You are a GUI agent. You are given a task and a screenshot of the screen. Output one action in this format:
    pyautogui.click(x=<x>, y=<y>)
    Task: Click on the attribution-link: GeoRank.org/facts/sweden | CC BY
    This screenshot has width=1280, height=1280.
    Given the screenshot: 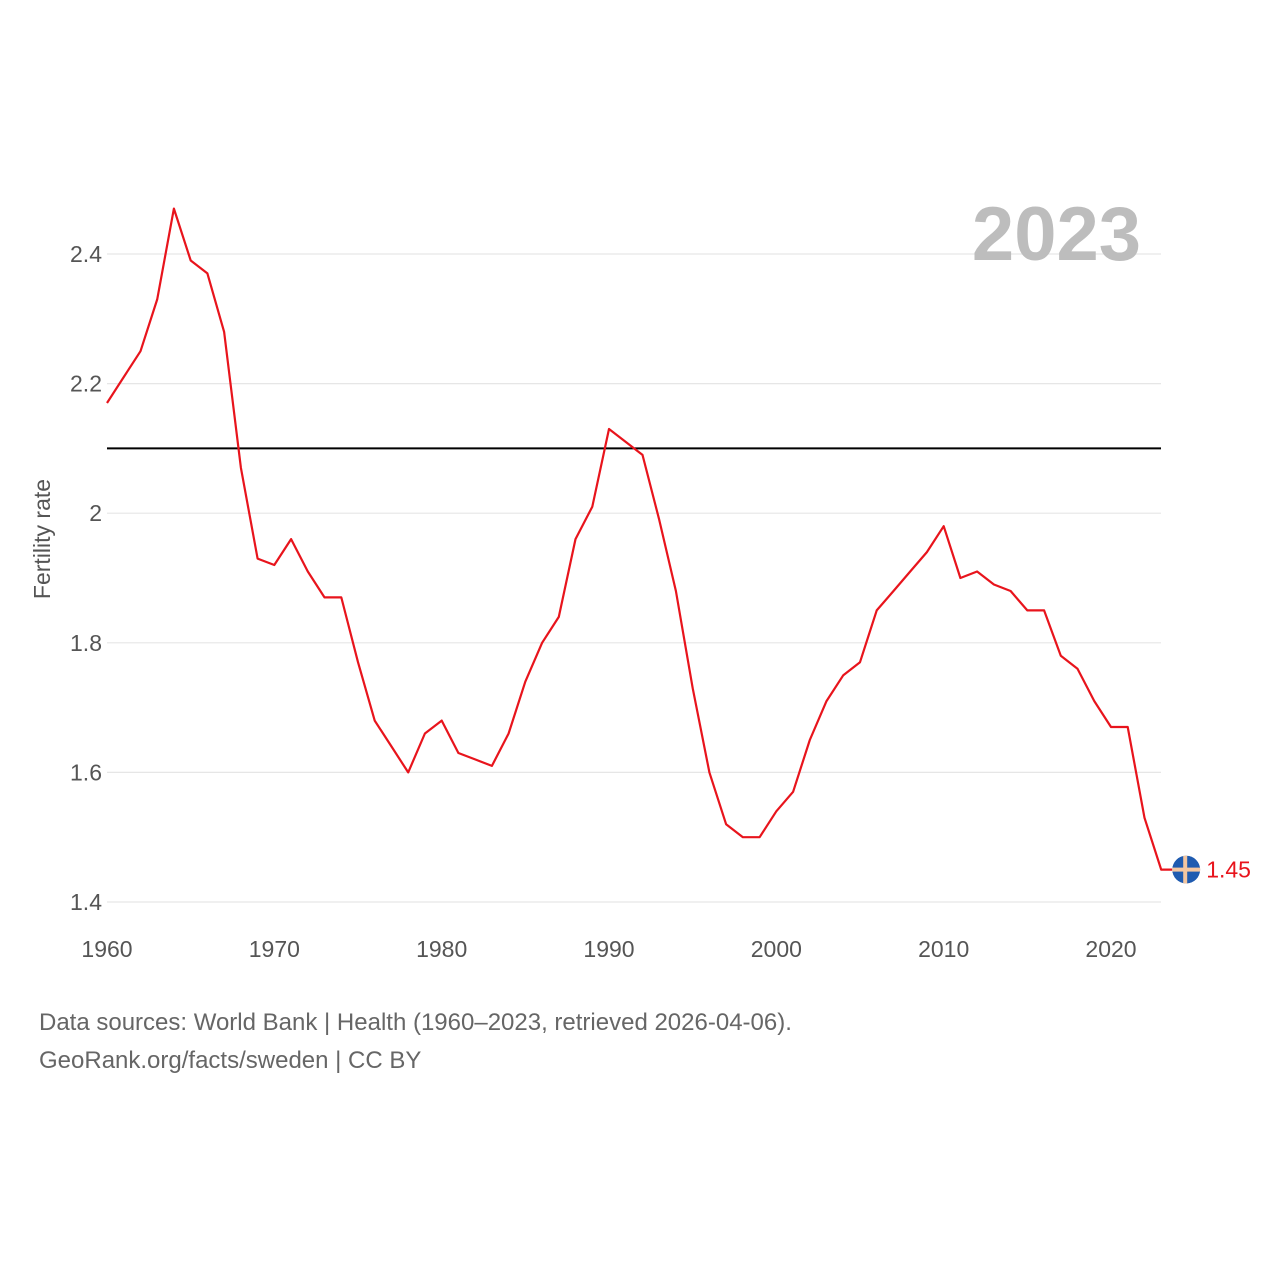 What is the action you would take?
    pyautogui.click(x=230, y=1060)
    